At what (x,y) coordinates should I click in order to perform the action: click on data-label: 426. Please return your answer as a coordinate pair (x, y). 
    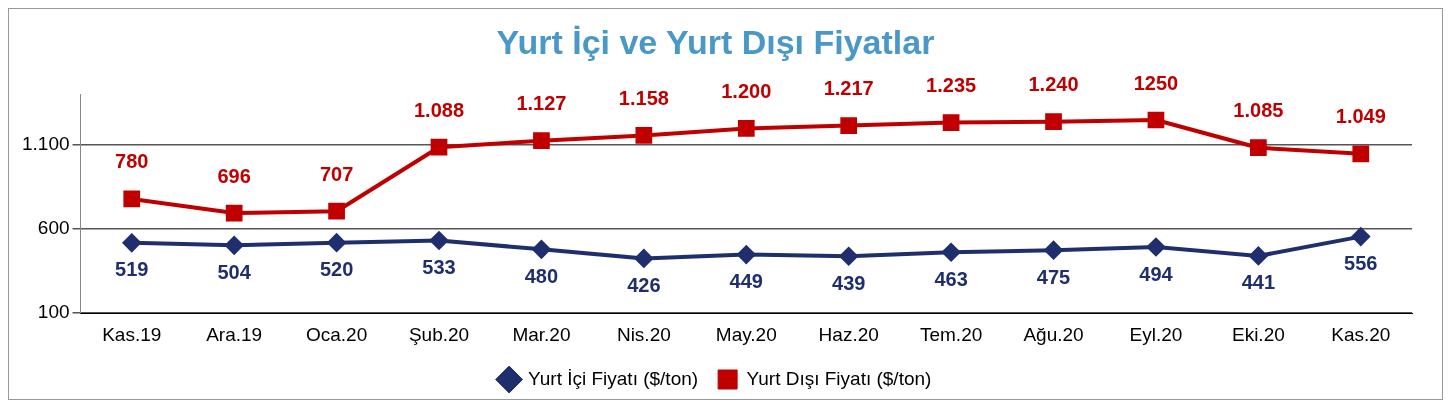
    Looking at the image, I should click on (644, 284).